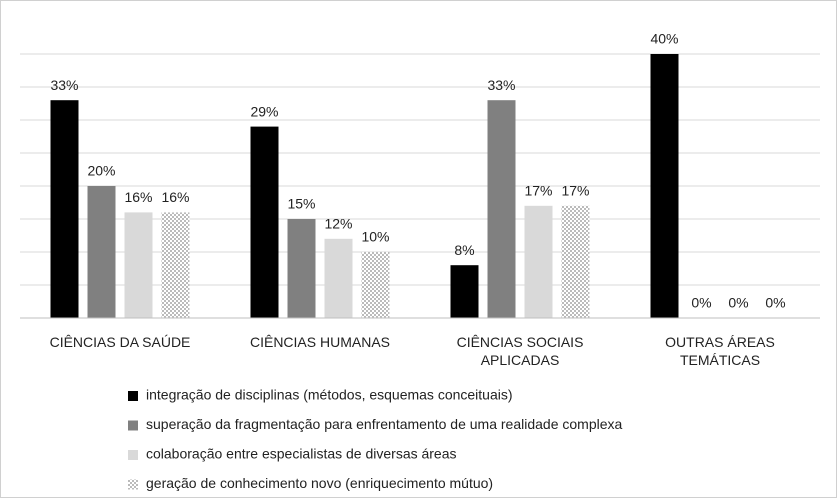  Describe the element at coordinates (264, 111) in the screenshot. I see `data-label: 29%` at that location.